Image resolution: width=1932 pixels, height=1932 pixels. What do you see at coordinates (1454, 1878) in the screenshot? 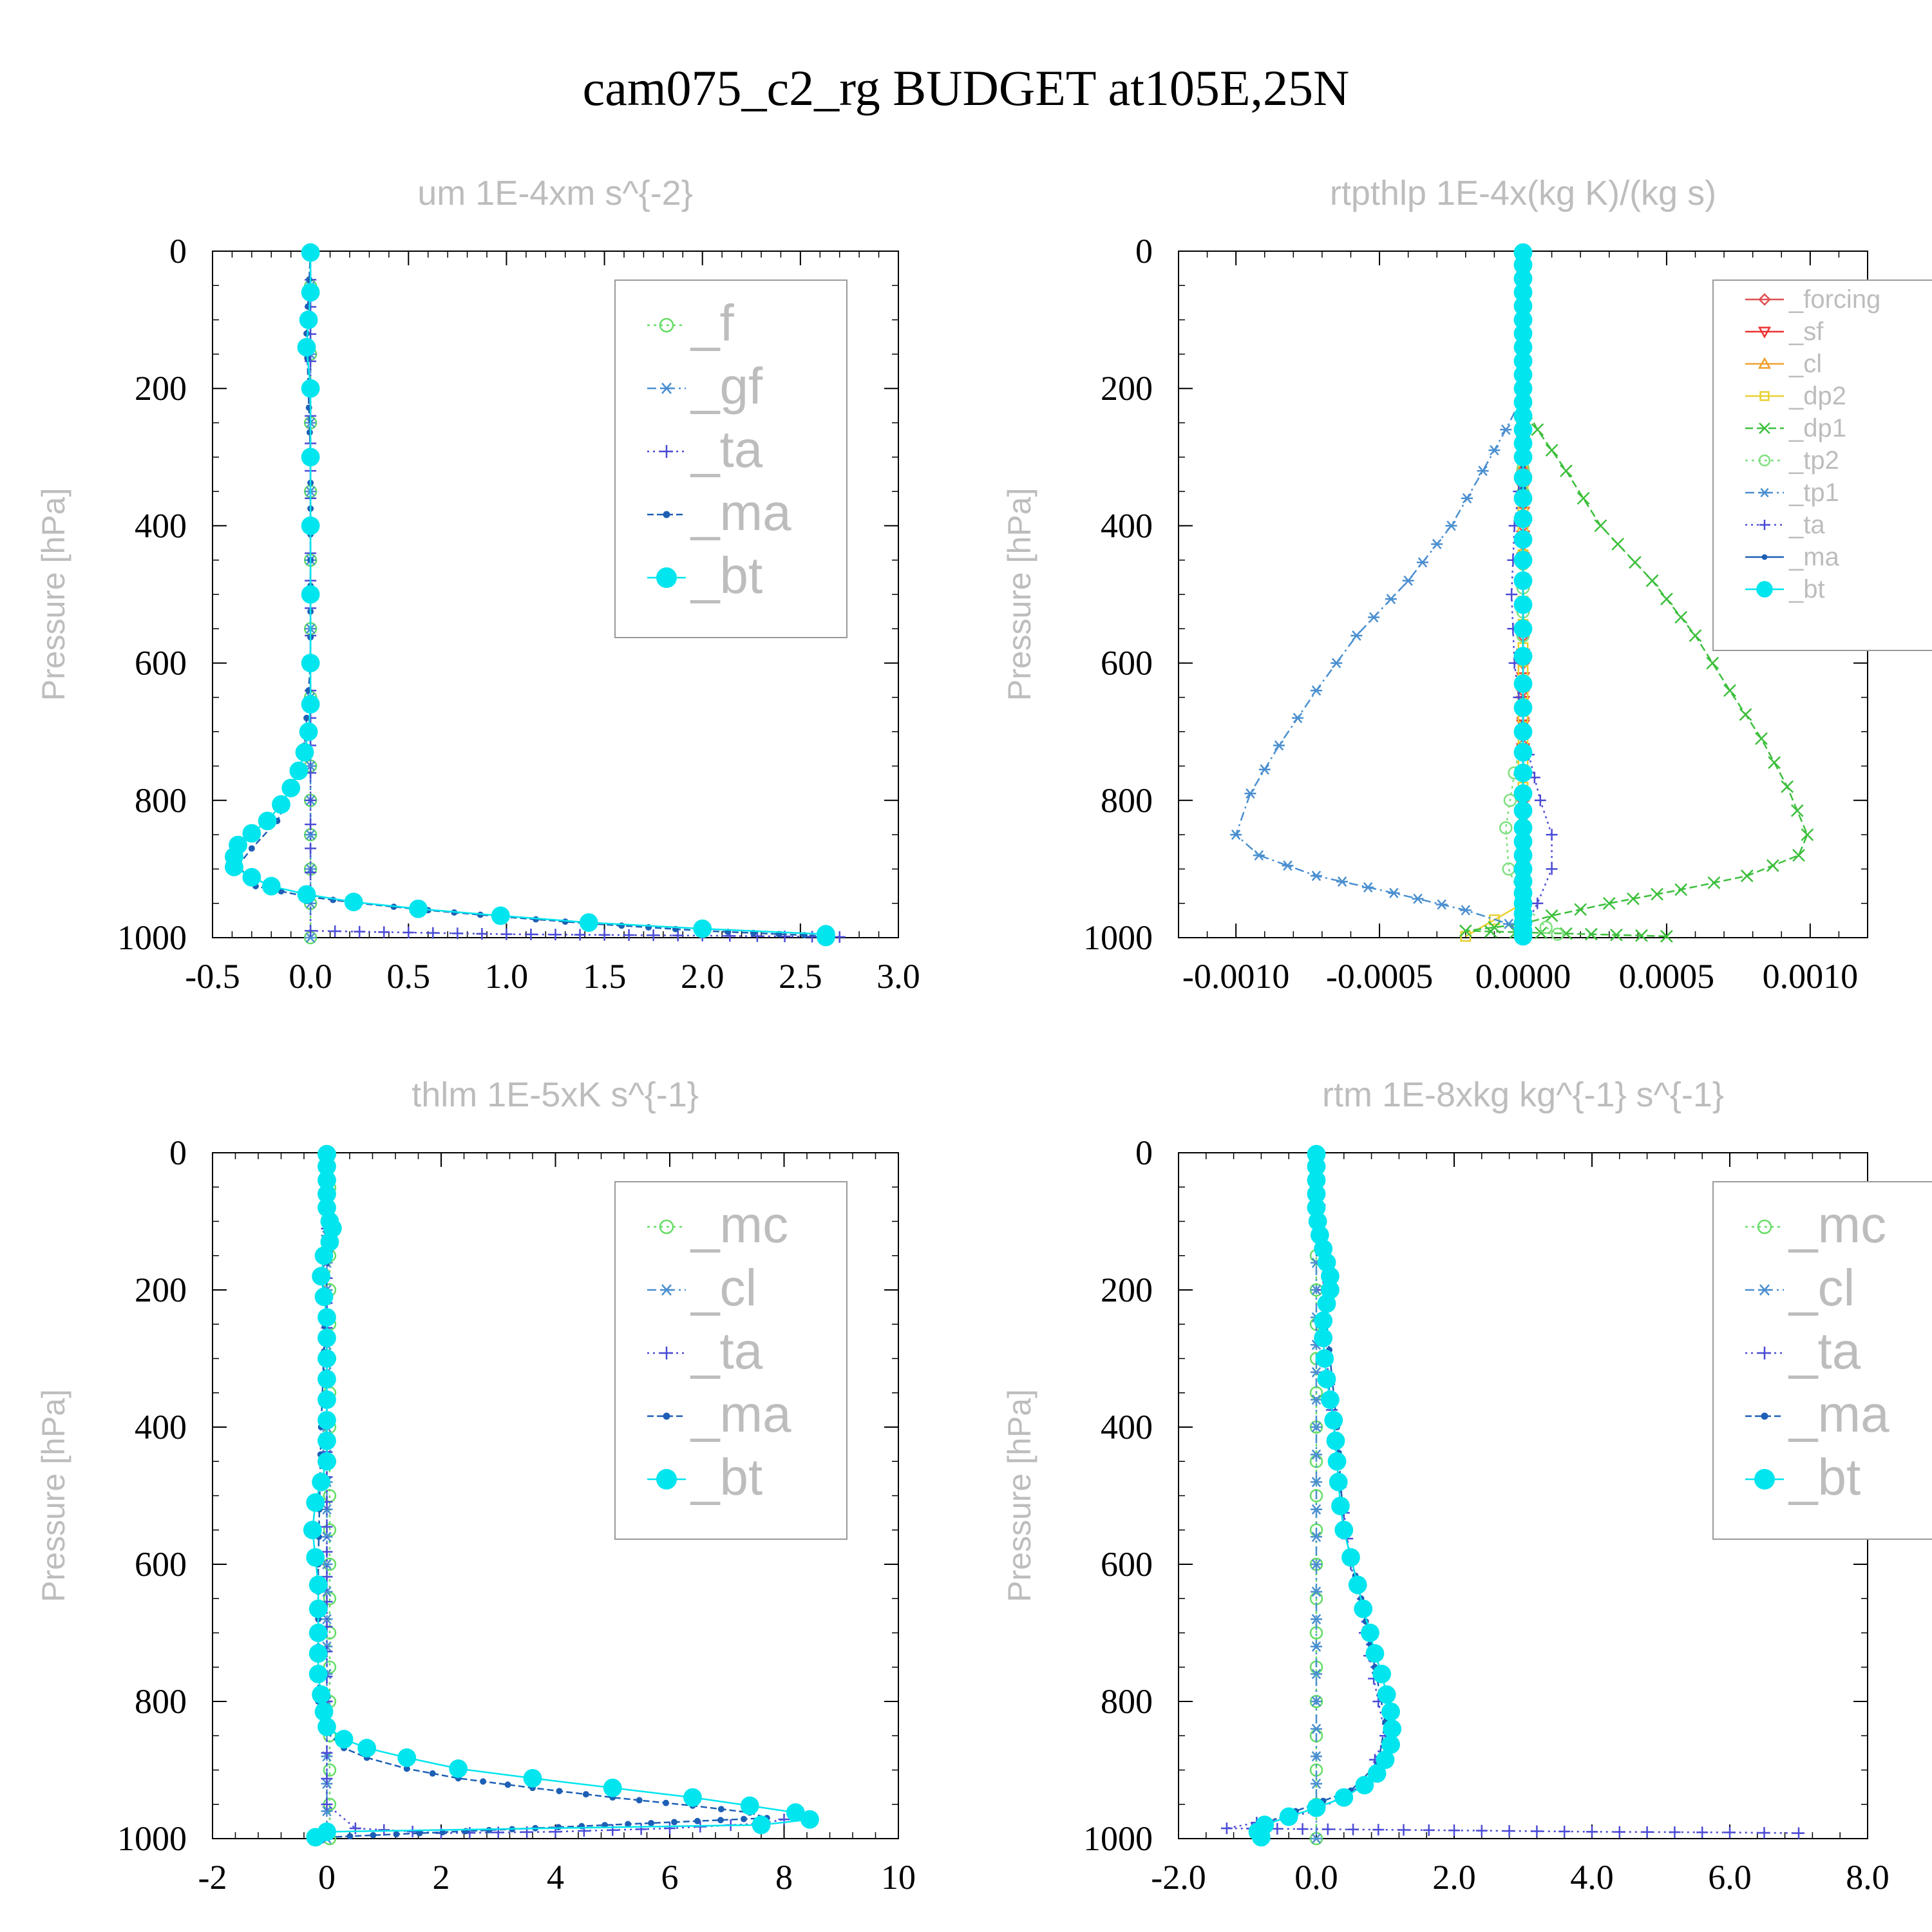
I see `x-tick-label: 2.0` at bounding box center [1454, 1878].